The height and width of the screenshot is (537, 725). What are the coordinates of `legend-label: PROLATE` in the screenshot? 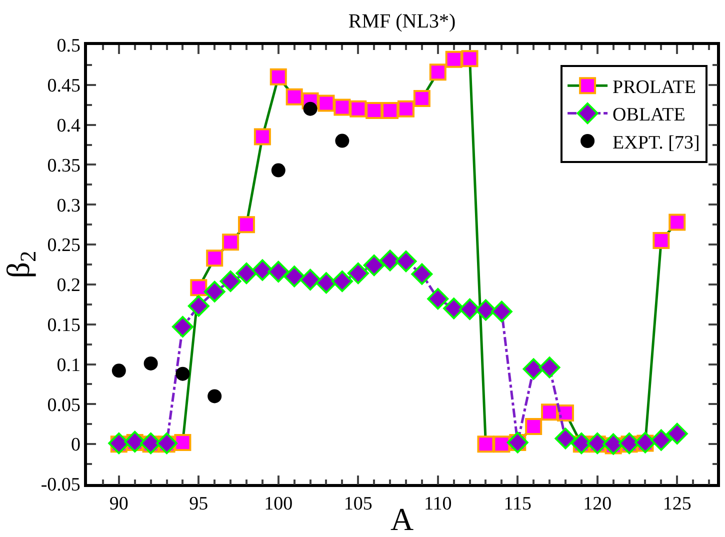 It's located at (654, 87).